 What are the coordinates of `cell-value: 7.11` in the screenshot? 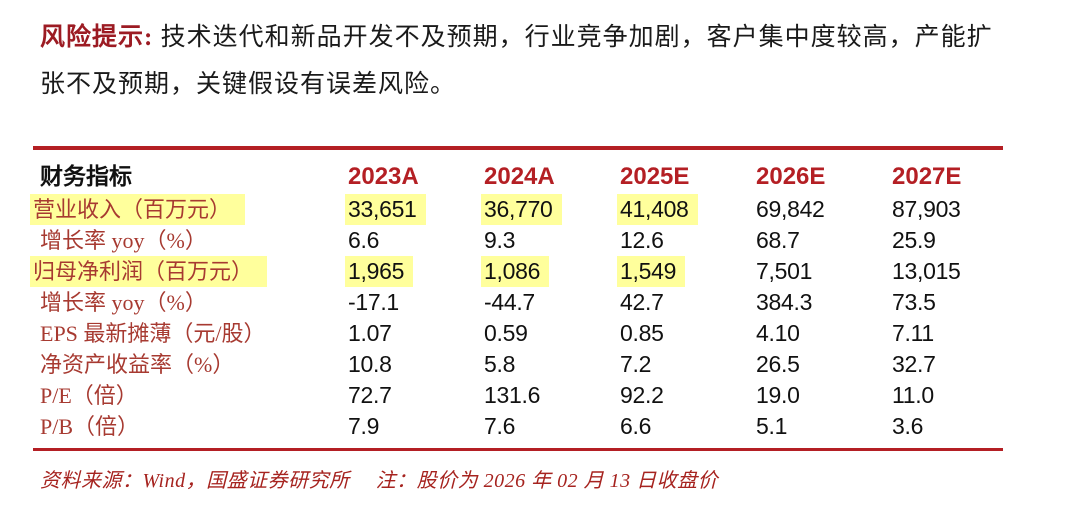 It's located at (913, 333).